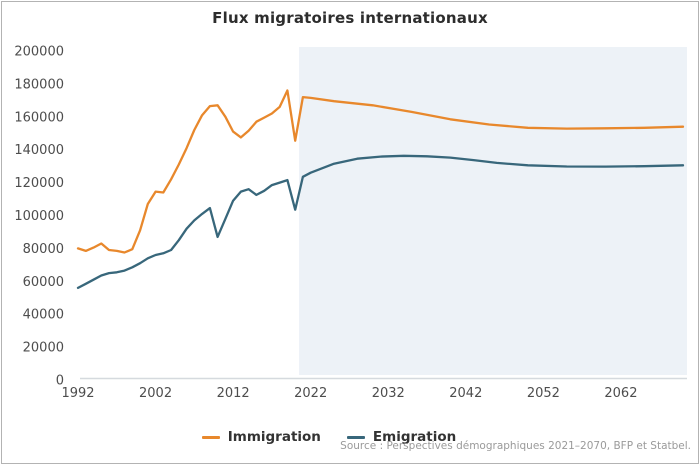 The image size is (700, 467). I want to click on legend-item-immigration: Immigration, so click(261, 437).